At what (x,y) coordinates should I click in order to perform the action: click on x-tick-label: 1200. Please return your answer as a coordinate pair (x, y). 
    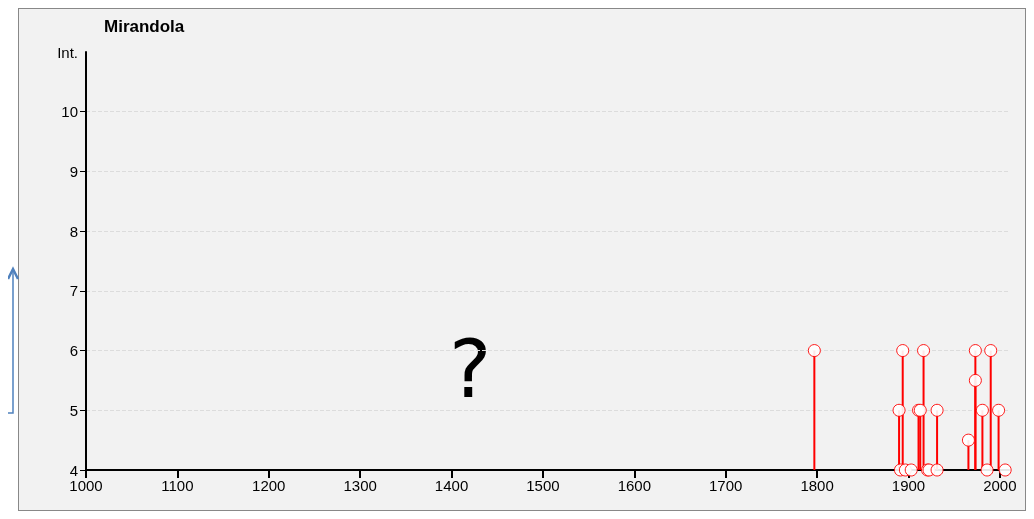
    Looking at the image, I should click on (269, 485).